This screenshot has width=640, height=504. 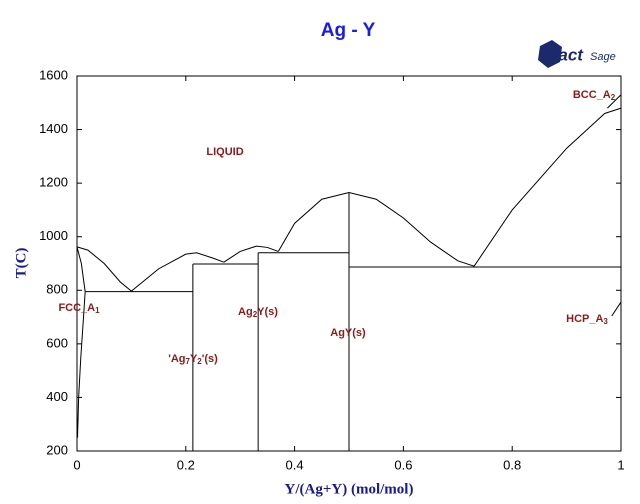 I want to click on logo-main: Fact, so click(x=566, y=54).